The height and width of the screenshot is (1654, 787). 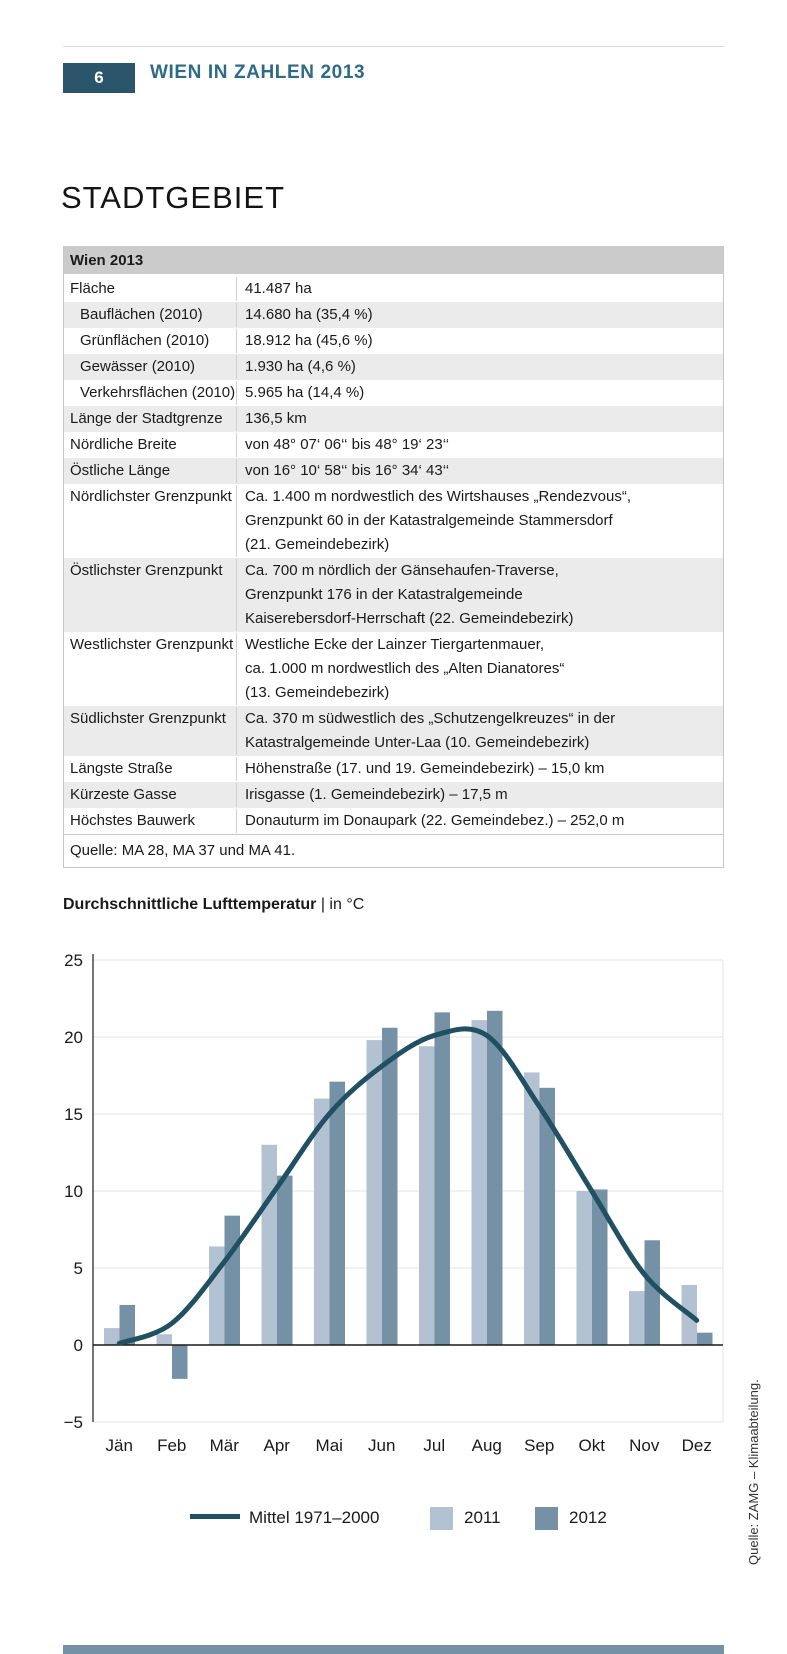 I want to click on chart-title-unit: | in °C, so click(x=342, y=904).